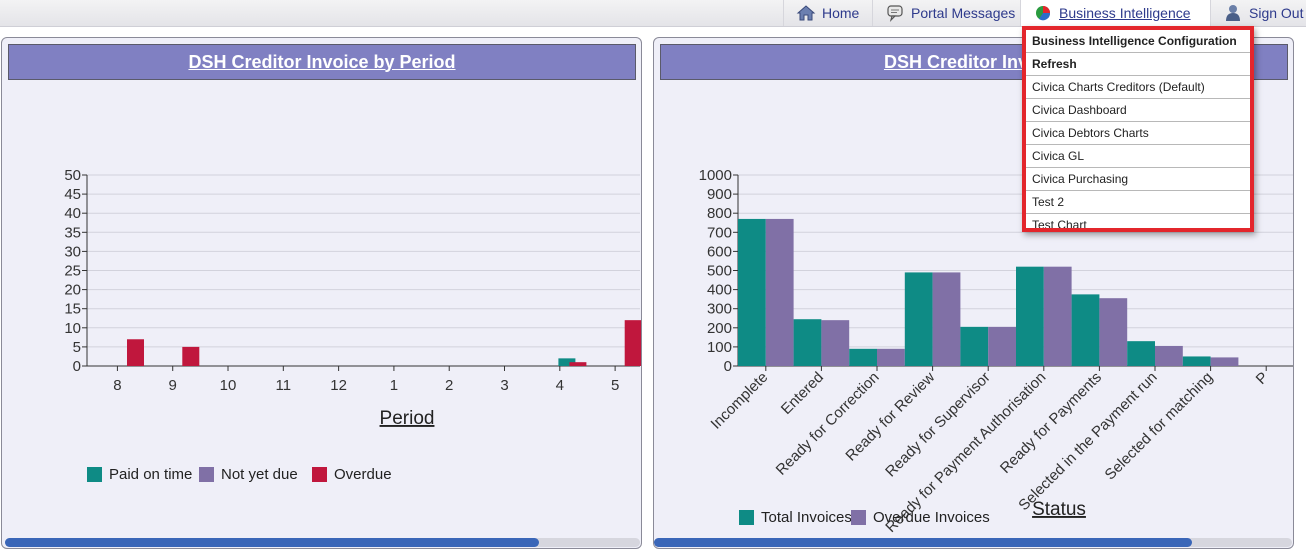  Describe the element at coordinates (72, 194) in the screenshot. I see `y-tick-label: 45` at that location.